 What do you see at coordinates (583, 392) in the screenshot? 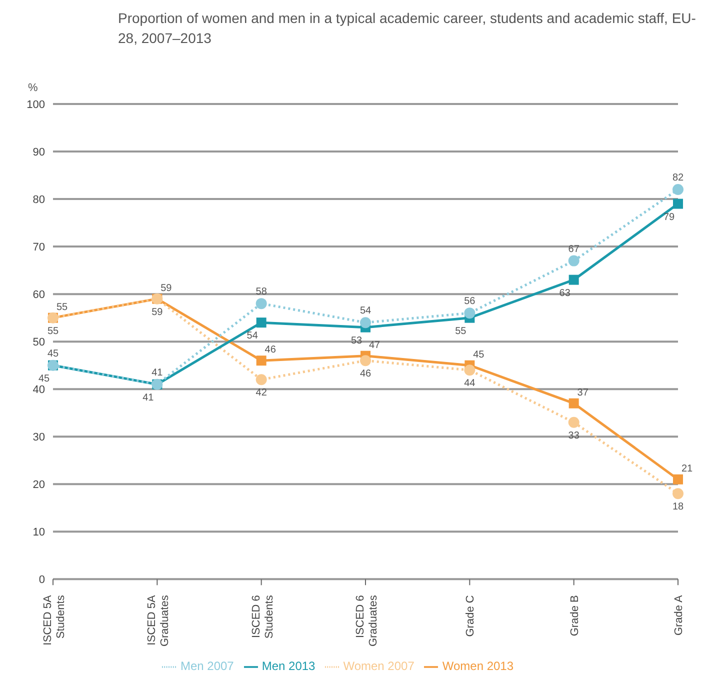
I see `data-label: 37` at bounding box center [583, 392].